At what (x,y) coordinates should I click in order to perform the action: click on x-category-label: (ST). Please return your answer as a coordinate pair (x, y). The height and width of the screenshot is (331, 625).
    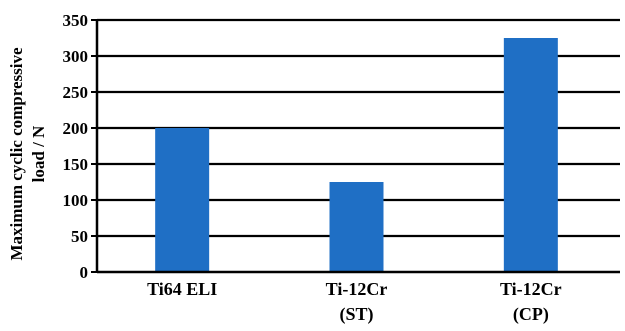
    Looking at the image, I should click on (356, 314).